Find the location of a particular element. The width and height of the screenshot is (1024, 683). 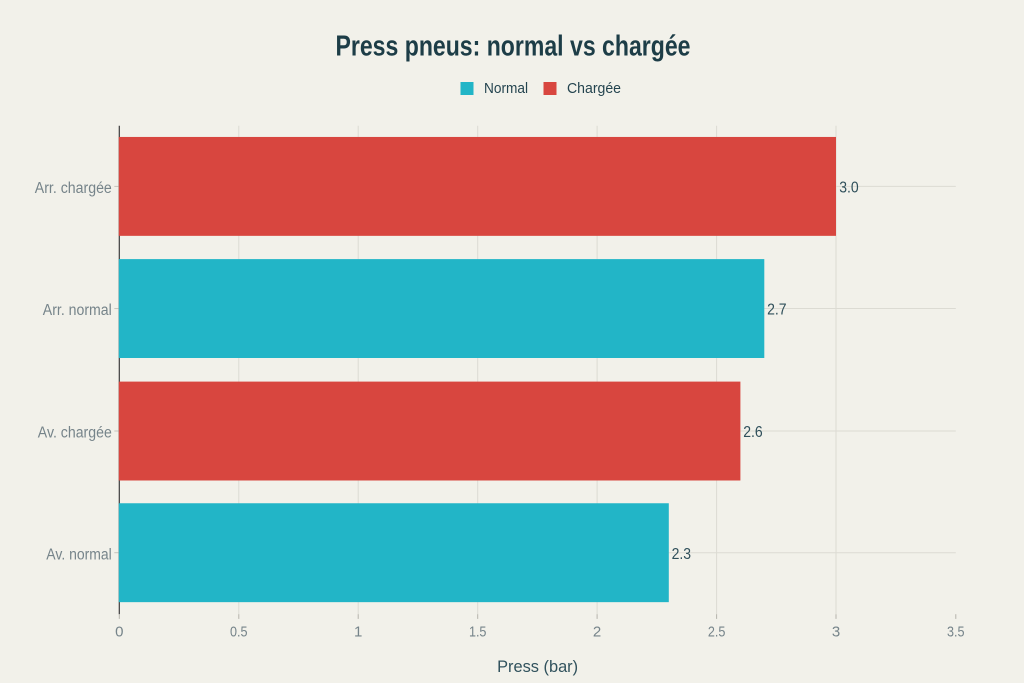

svg-text: 2.3 is located at coordinates (682, 554).